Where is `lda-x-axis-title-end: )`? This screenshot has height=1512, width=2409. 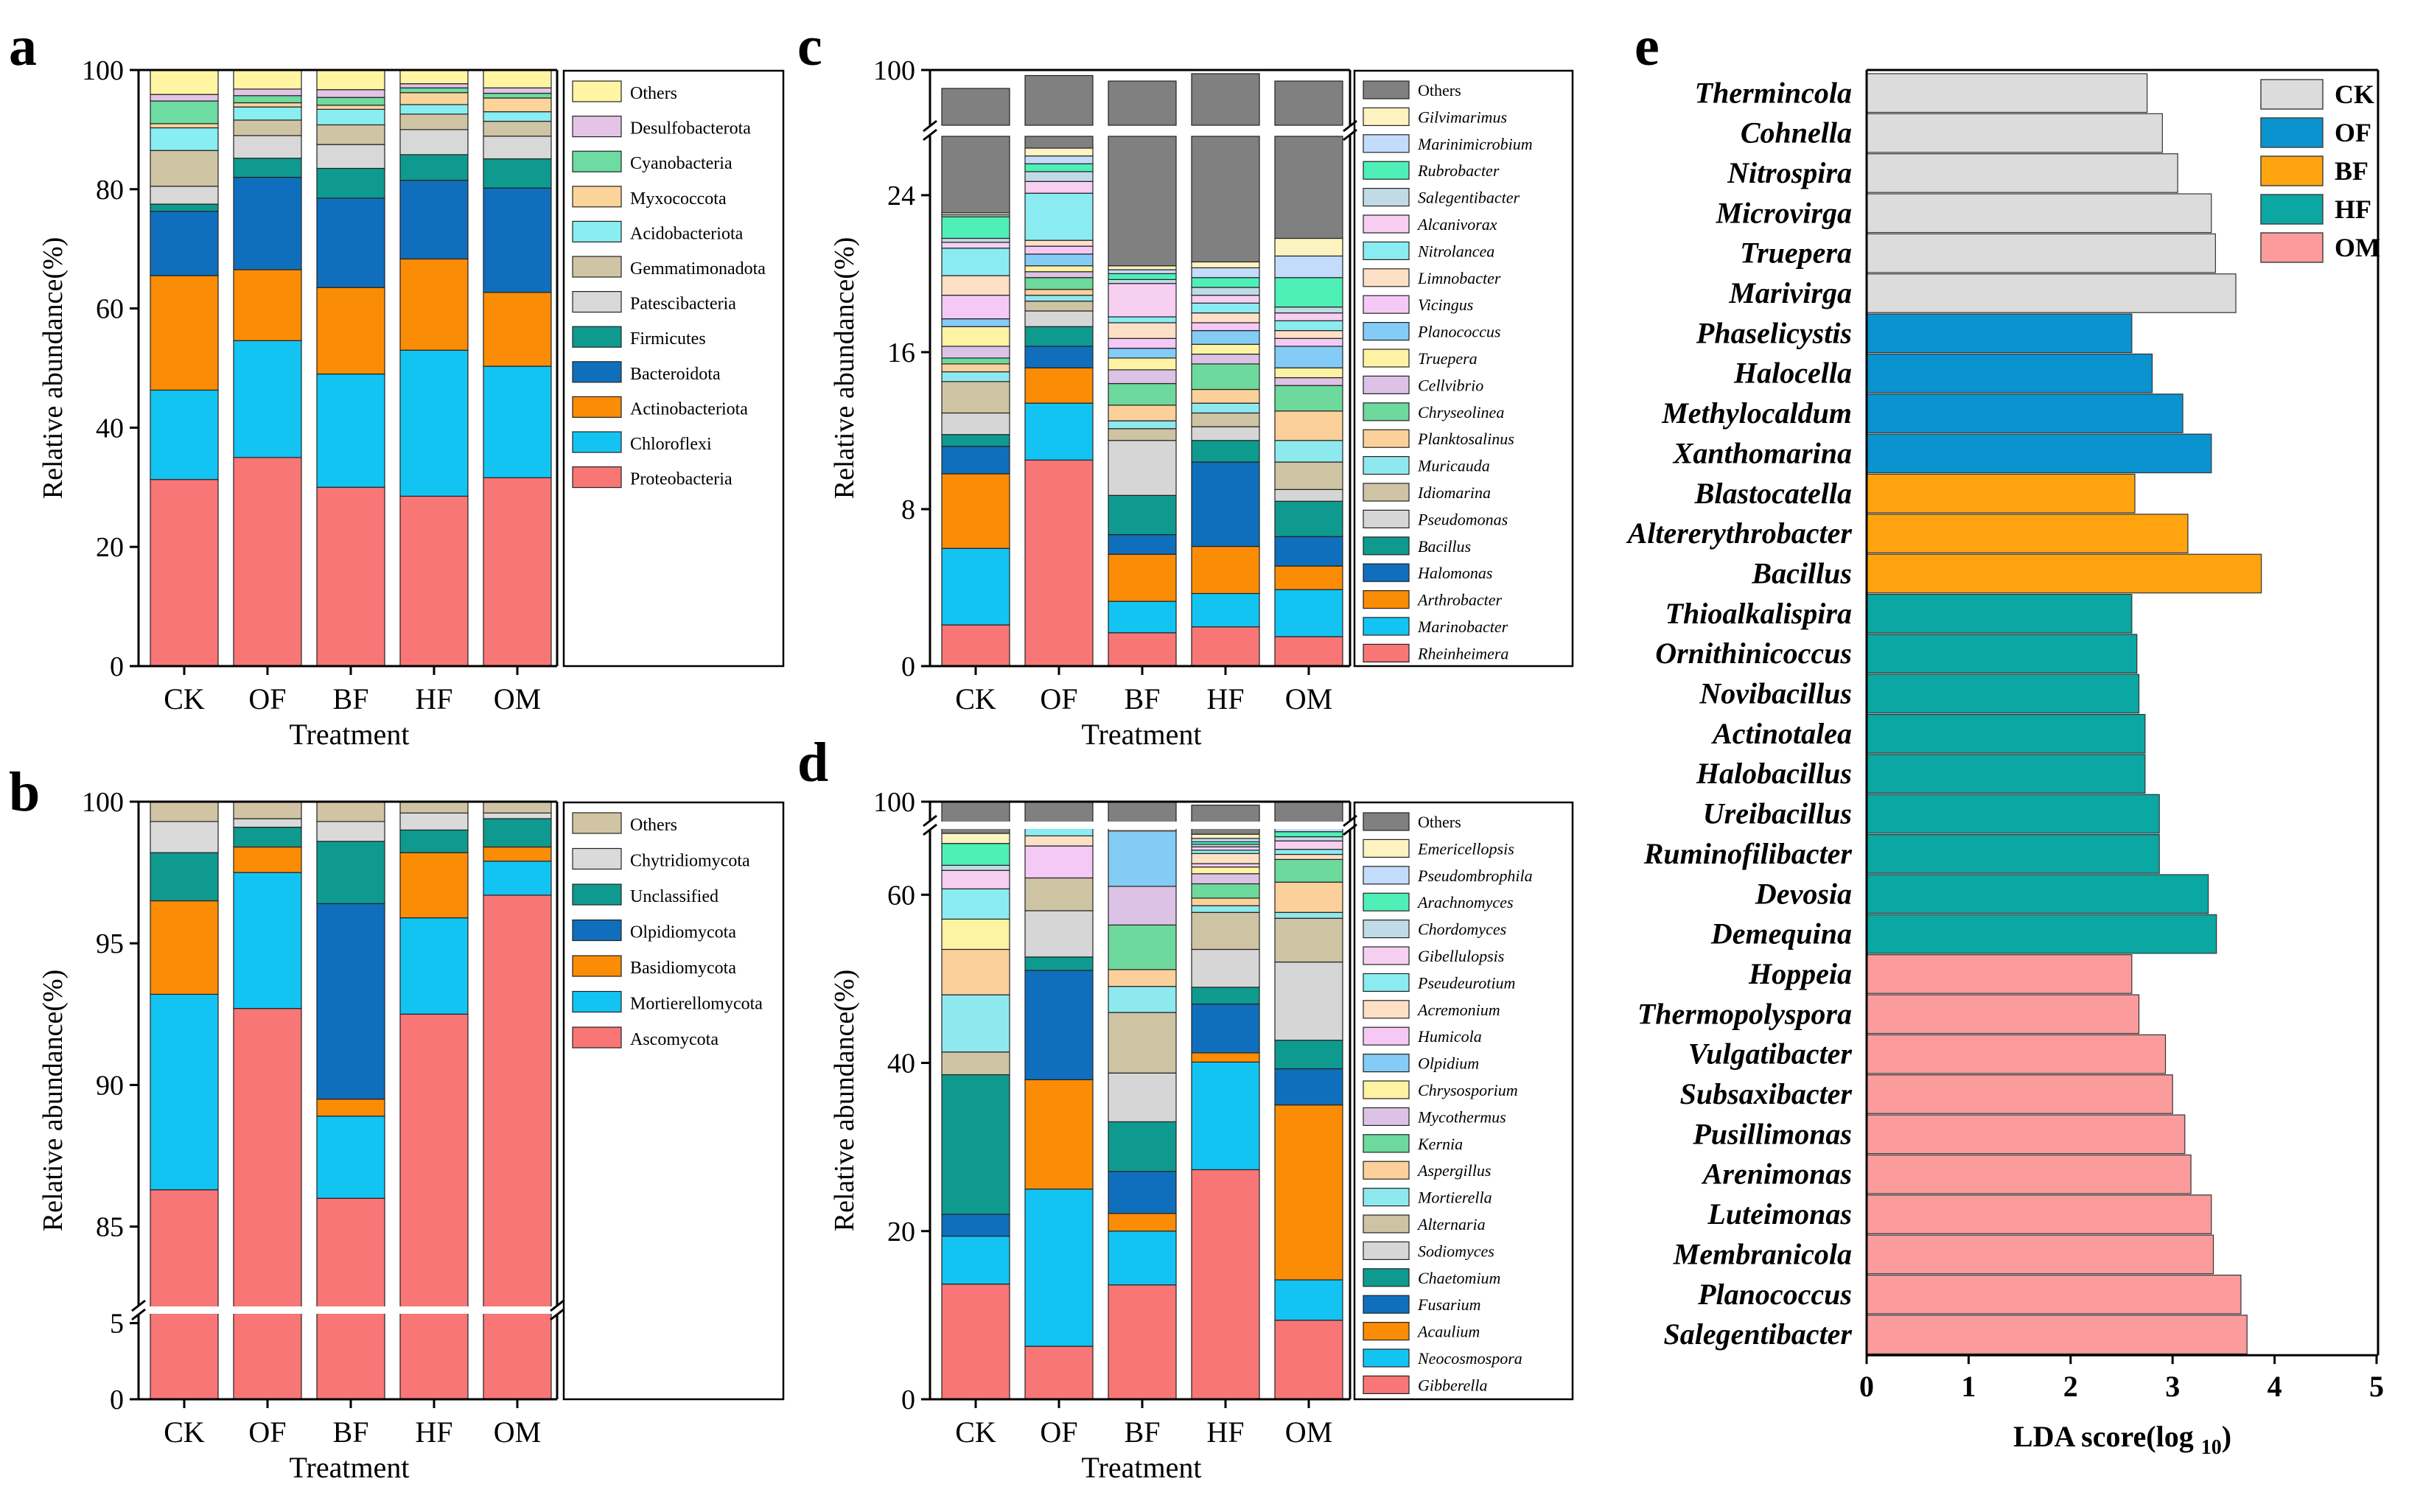 lda-x-axis-title-end: ) is located at coordinates (2226, 1436).